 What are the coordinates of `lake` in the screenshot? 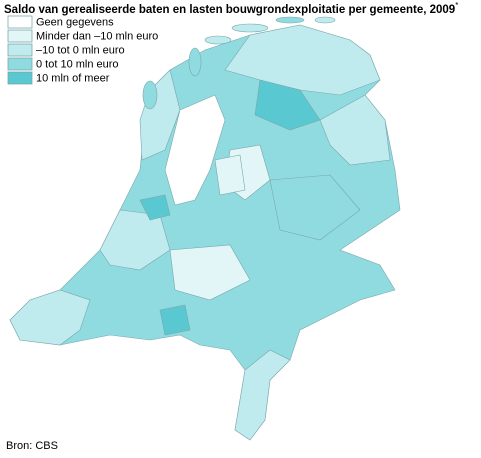 It's located at (195, 150).